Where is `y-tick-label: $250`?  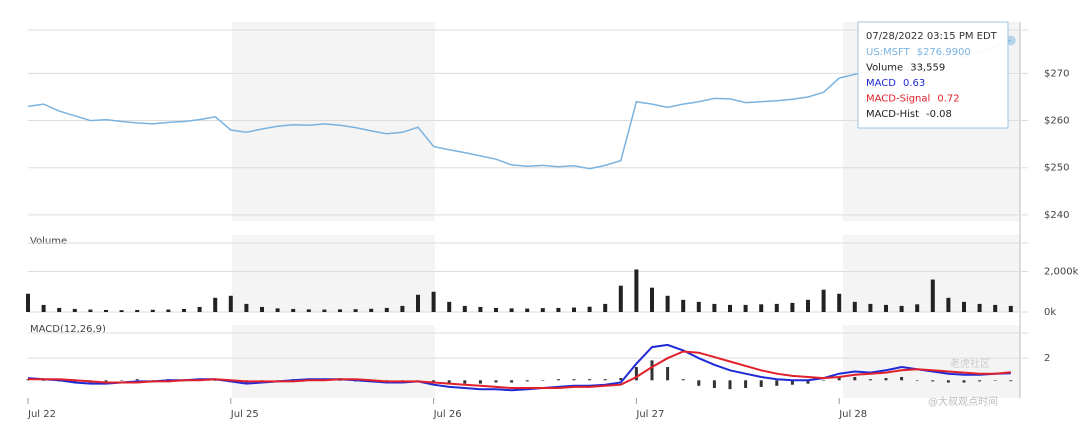 y-tick-label: $250 is located at coordinates (1056, 168).